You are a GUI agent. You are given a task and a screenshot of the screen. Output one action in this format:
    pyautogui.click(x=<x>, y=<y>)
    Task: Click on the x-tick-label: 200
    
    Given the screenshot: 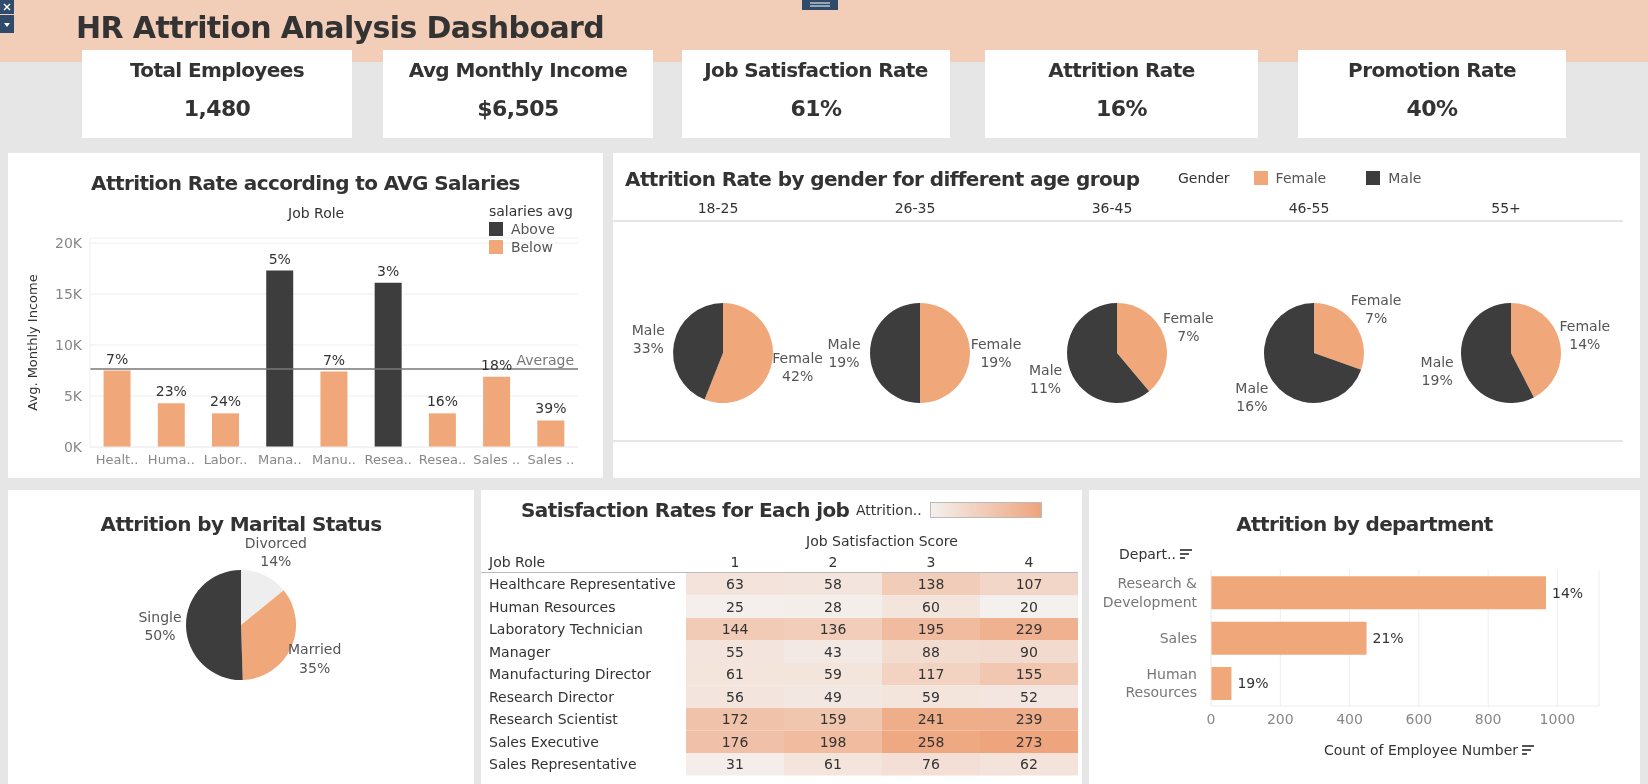 What is the action you would take?
    pyautogui.click(x=1280, y=718)
    